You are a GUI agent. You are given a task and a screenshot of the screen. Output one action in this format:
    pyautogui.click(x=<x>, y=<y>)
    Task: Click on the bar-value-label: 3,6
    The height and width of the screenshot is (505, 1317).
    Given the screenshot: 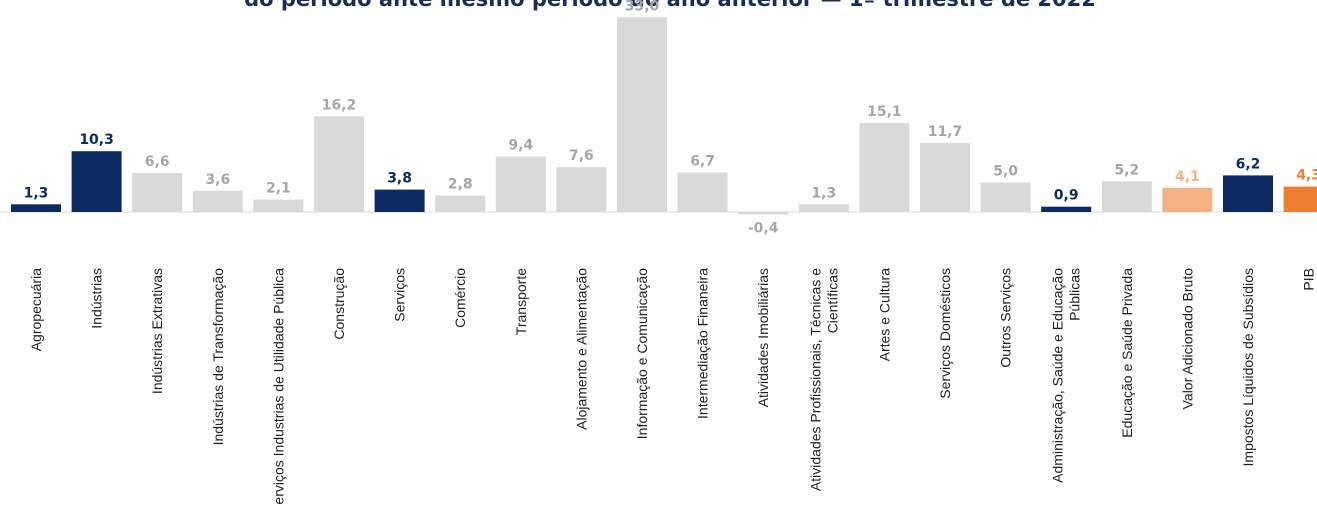 What is the action you would take?
    pyautogui.click(x=217, y=180)
    